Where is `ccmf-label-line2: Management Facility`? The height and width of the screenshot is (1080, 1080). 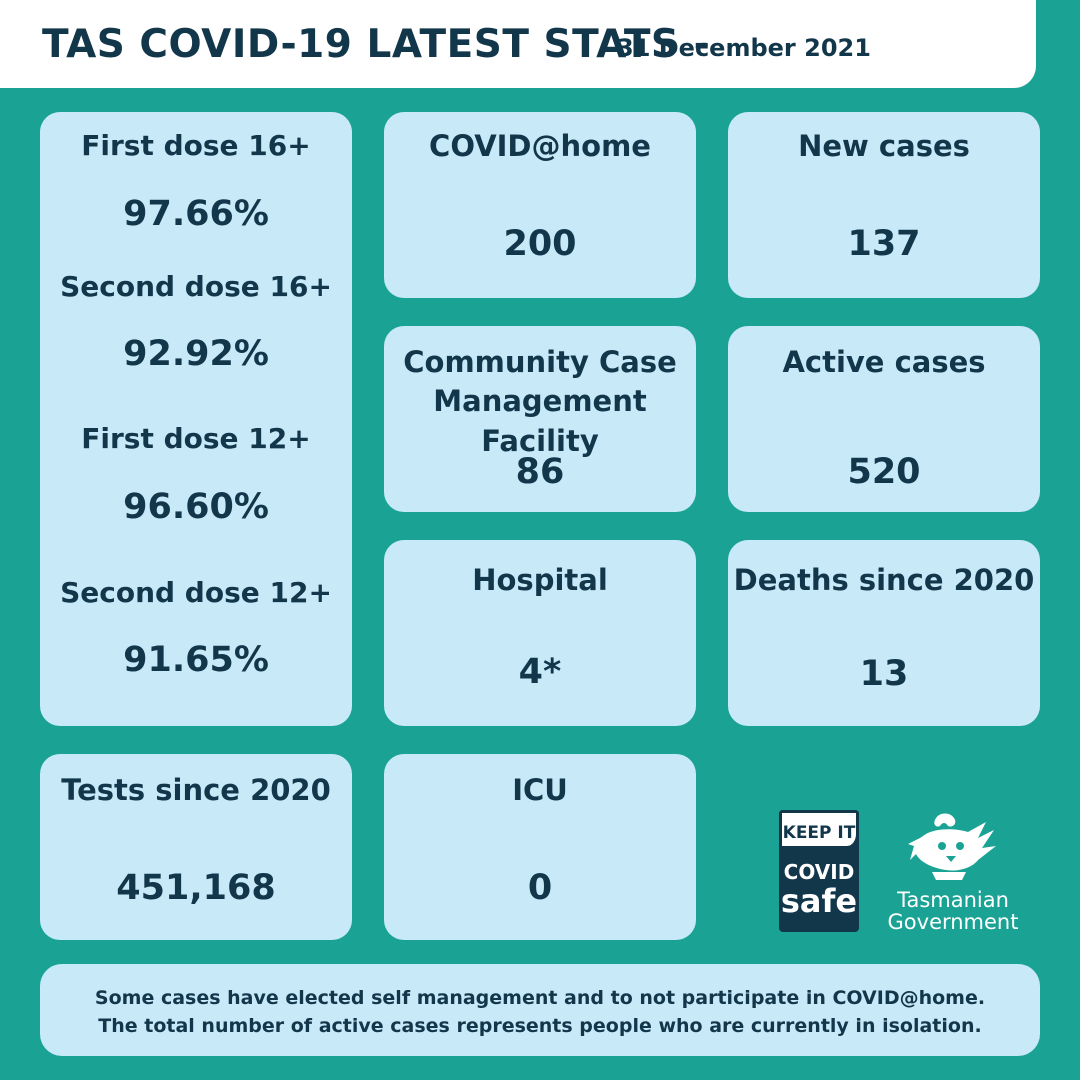
ccmf-label-line2: Management Facility is located at coordinates (540, 421).